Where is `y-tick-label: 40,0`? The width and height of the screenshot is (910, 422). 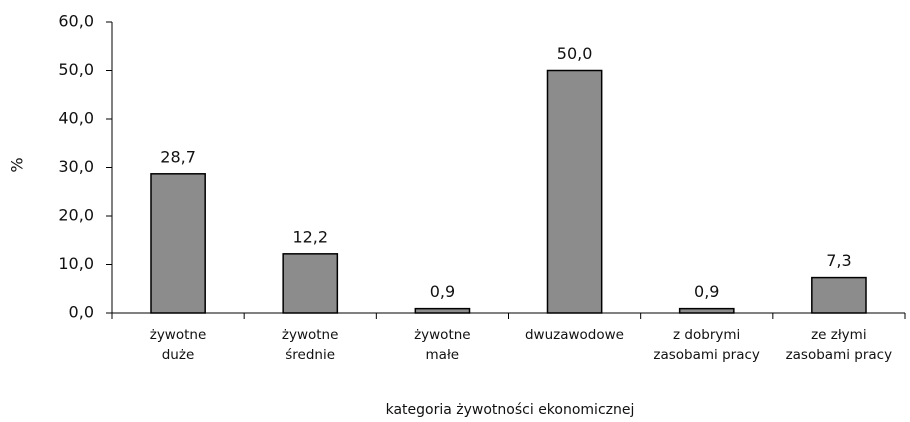 y-tick-label: 40,0 is located at coordinates (76, 118).